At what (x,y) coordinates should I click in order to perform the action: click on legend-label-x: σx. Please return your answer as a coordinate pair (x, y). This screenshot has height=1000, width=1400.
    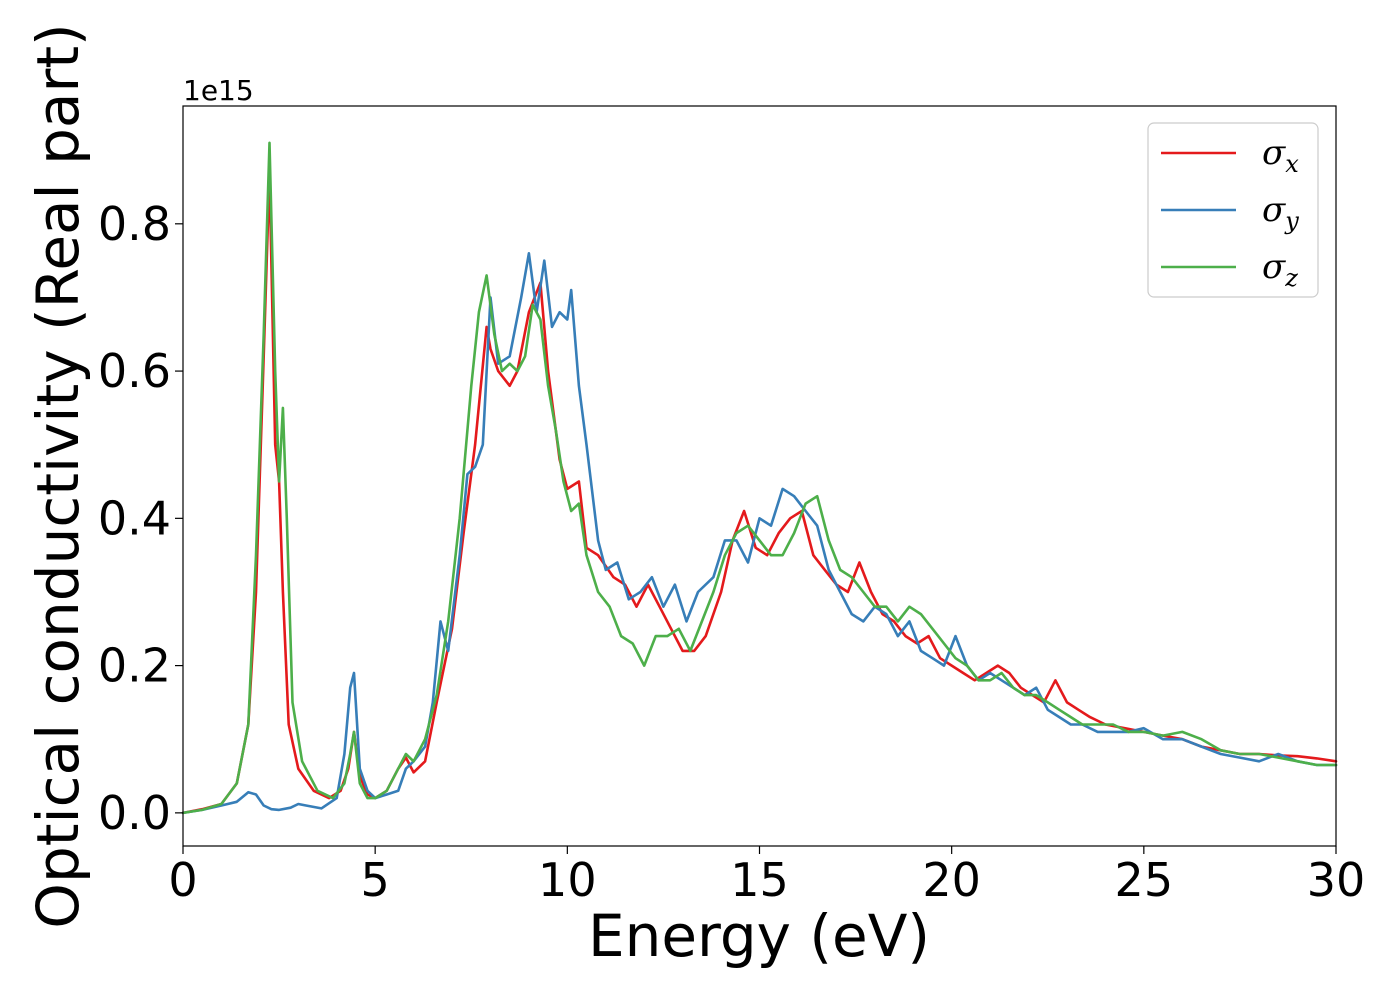
    Looking at the image, I should click on (1280, 155).